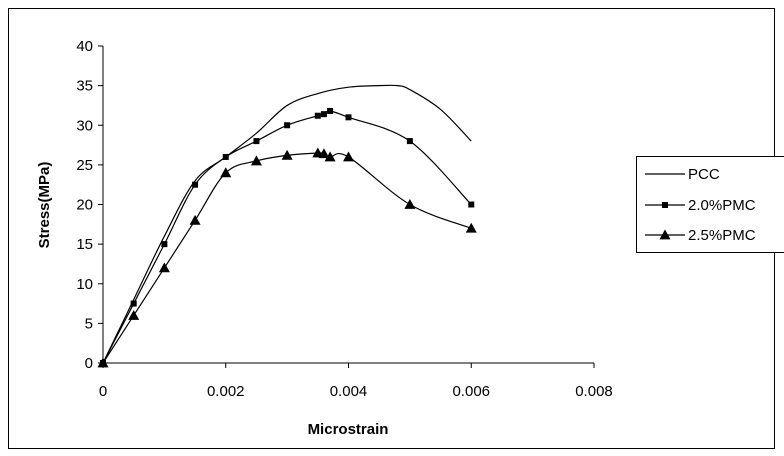 This screenshot has width=784, height=456. Describe the element at coordinates (348, 429) in the screenshot. I see `x-axis-title: Microstrain` at that location.